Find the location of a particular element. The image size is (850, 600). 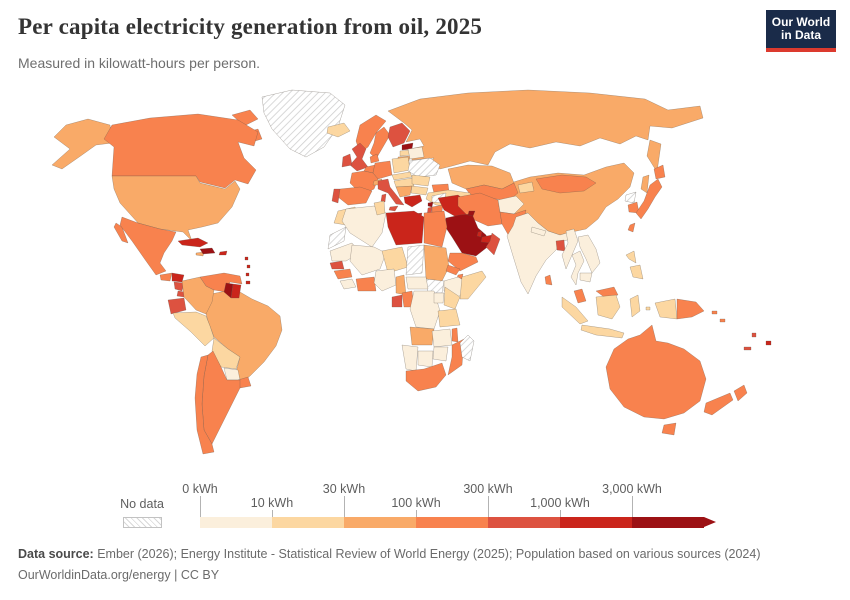

country-fiji is located at coordinates (768, 343).